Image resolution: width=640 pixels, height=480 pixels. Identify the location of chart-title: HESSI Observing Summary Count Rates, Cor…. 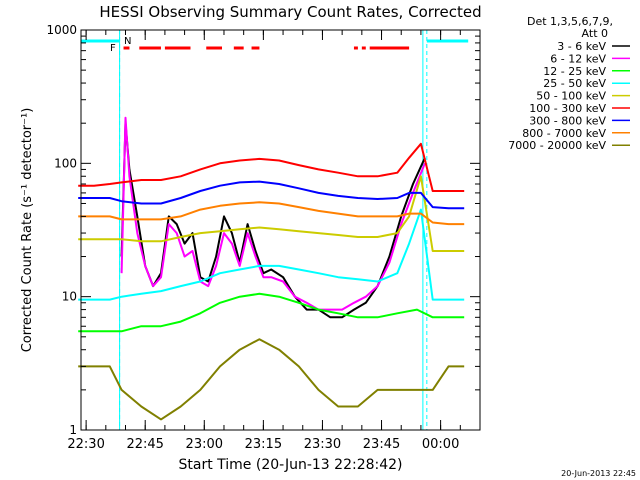
(290, 12).